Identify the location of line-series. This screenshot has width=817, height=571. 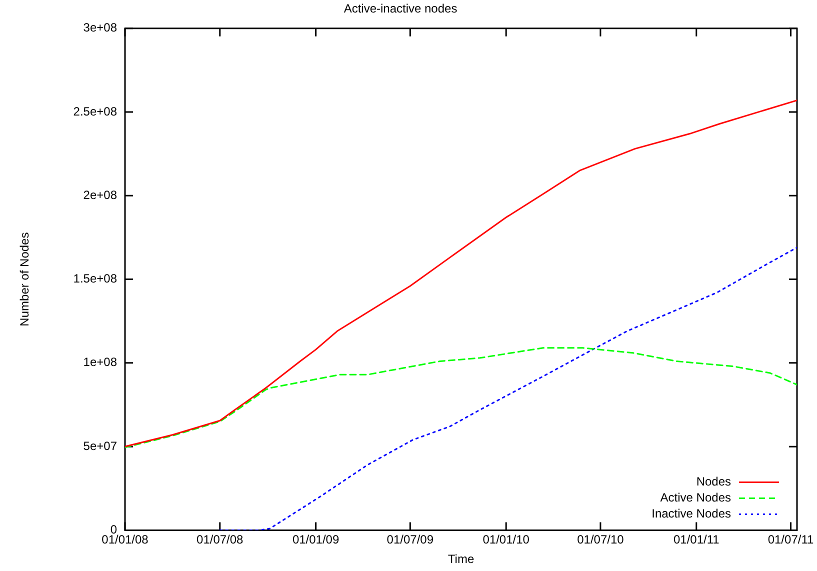
(461, 397).